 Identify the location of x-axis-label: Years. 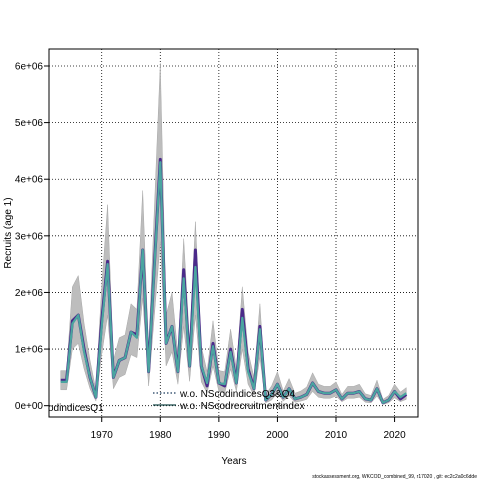
(233, 461).